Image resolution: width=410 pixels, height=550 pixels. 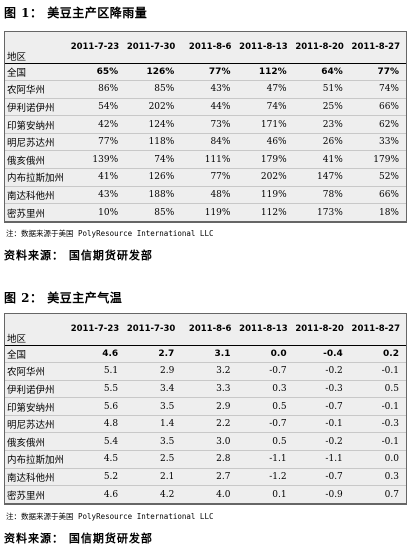 What do you see at coordinates (209, 389) in the screenshot?
I see `value-cell: 3.3` at bounding box center [209, 389].